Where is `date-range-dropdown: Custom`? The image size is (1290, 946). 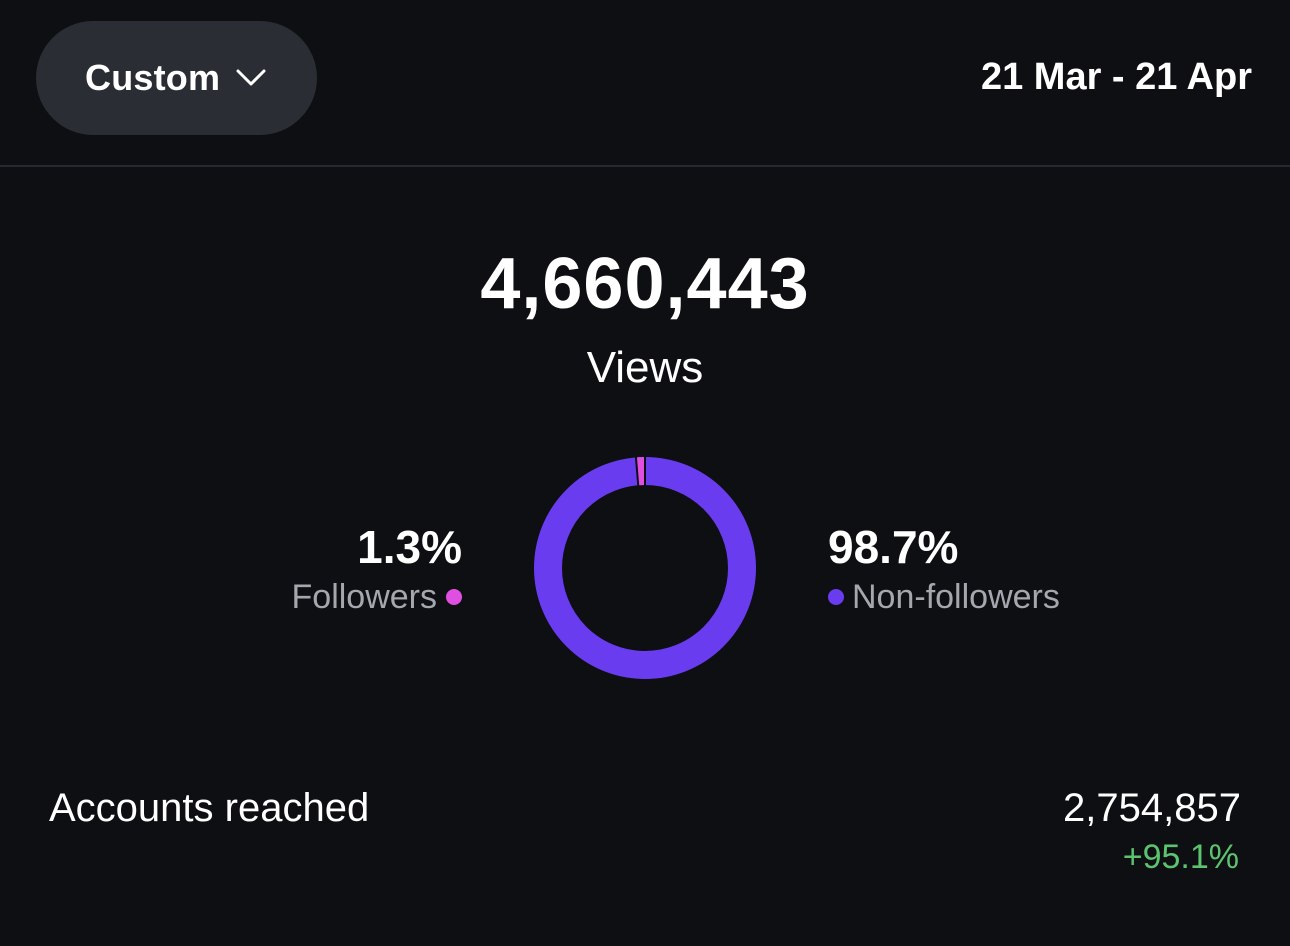 date-range-dropdown: Custom is located at coordinates (176, 78).